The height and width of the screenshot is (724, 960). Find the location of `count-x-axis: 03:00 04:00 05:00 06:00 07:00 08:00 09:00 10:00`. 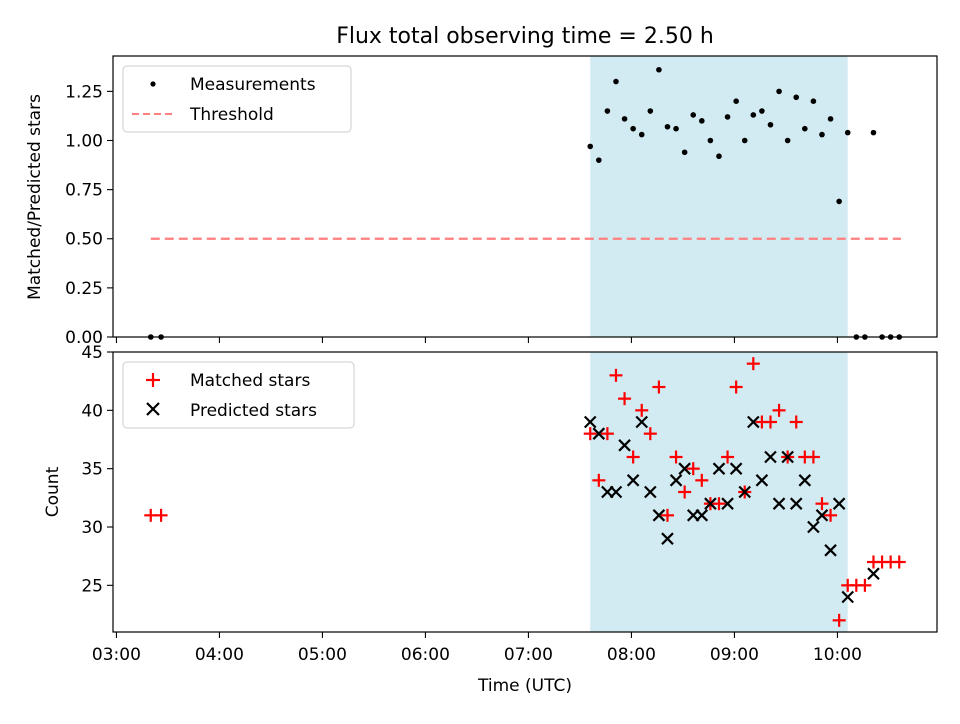

count-x-axis: 03:00 04:00 05:00 06:00 07:00 08:00 09:00 10:00 is located at coordinates (477, 648).